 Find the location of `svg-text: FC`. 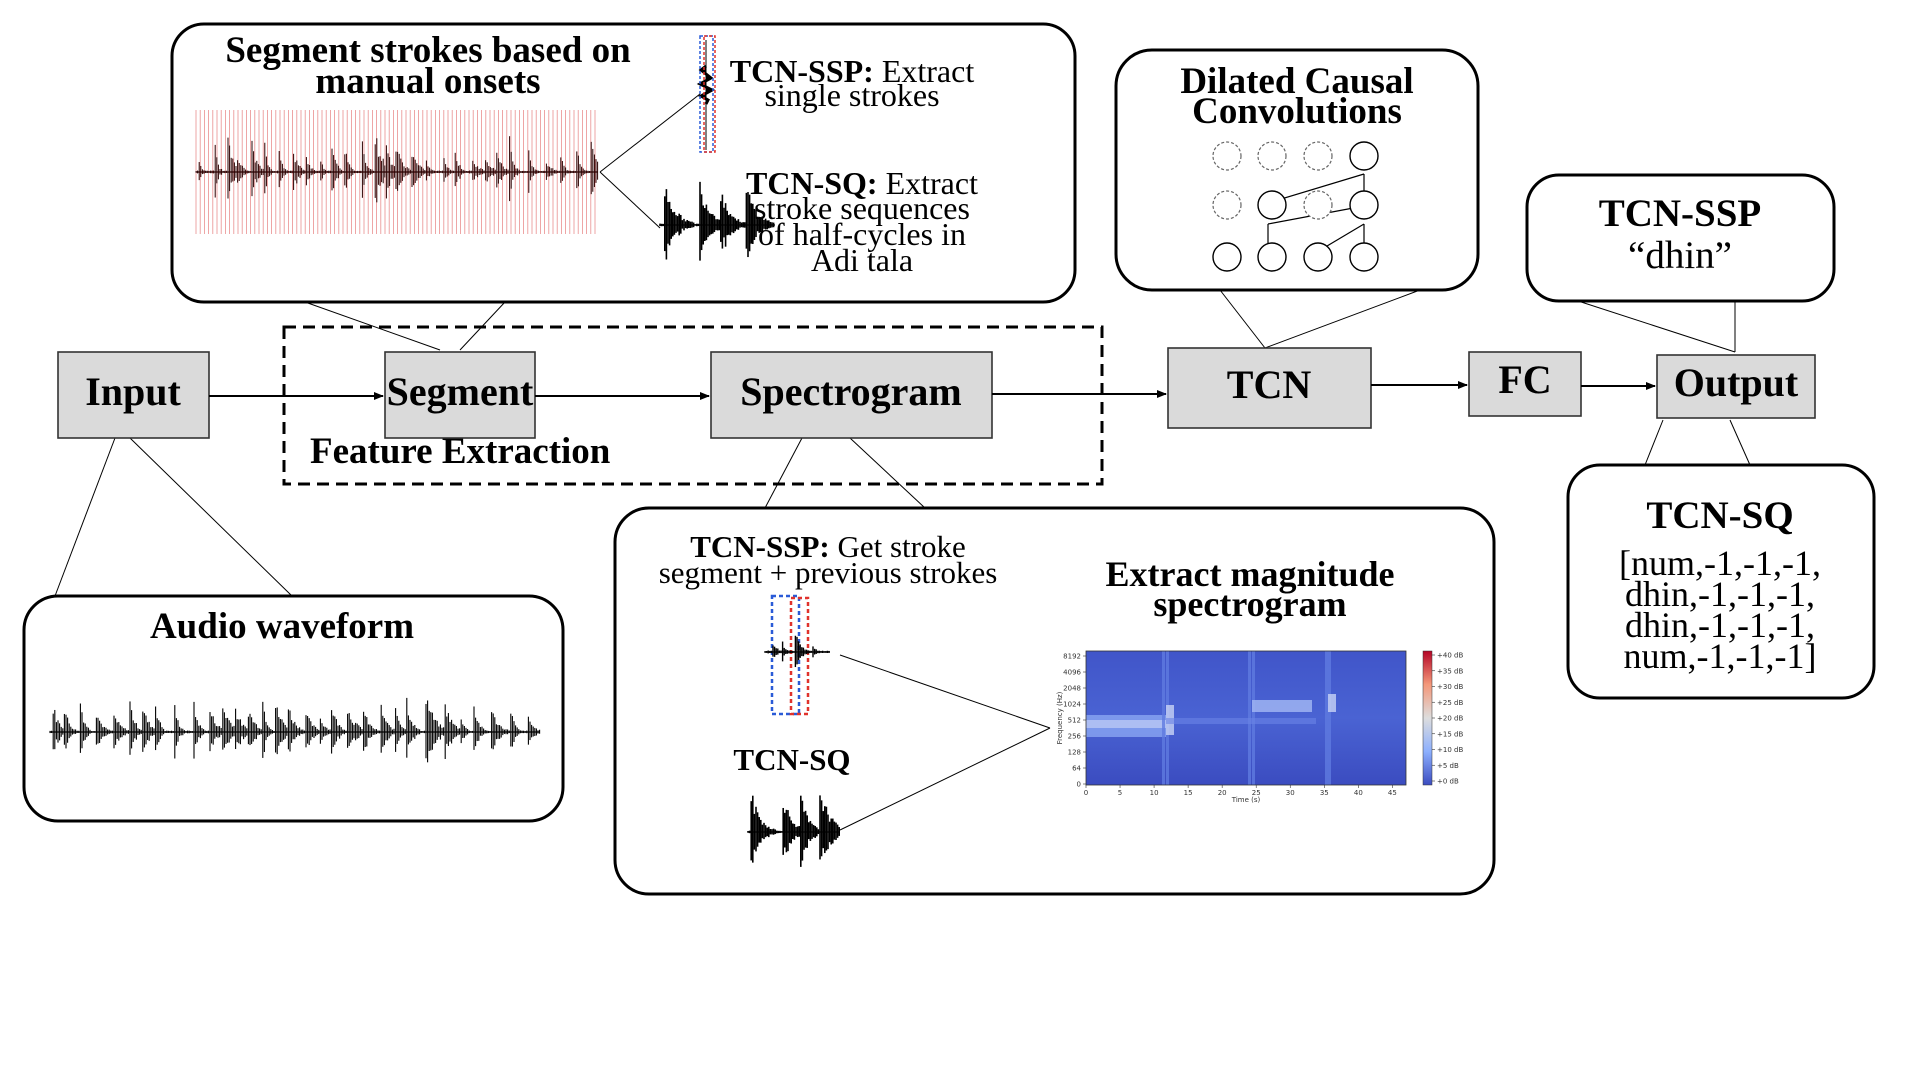

svg-text: FC is located at coordinates (1524, 379).